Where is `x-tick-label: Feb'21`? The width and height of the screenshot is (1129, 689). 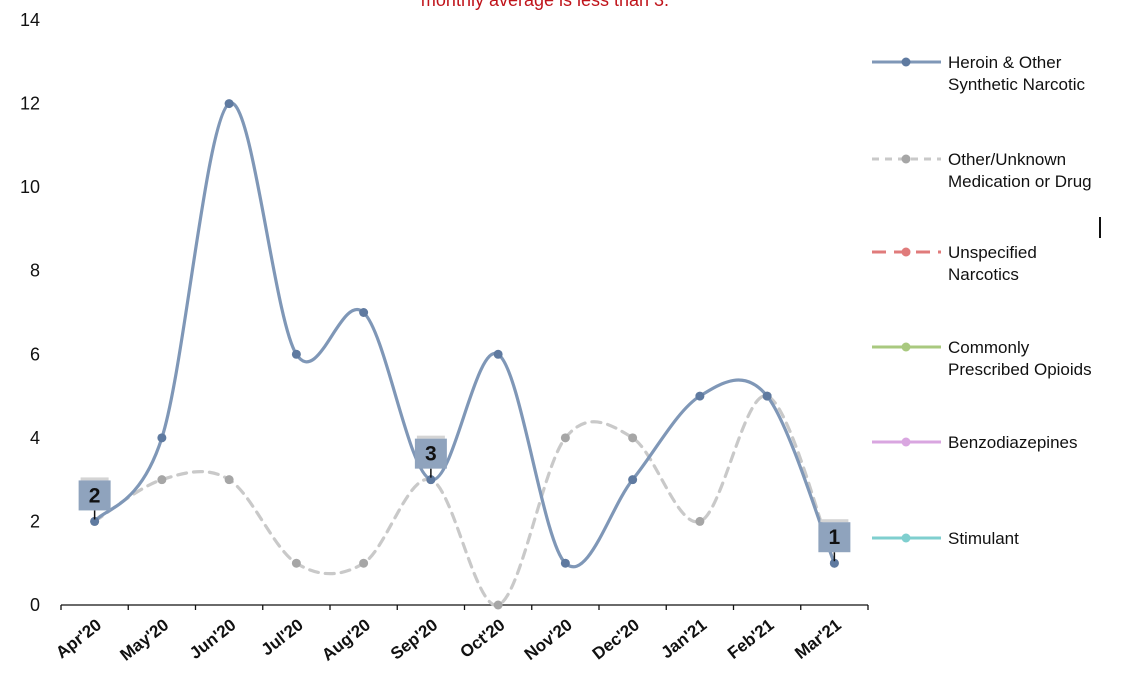 x-tick-label: Feb'21 is located at coordinates (751, 639).